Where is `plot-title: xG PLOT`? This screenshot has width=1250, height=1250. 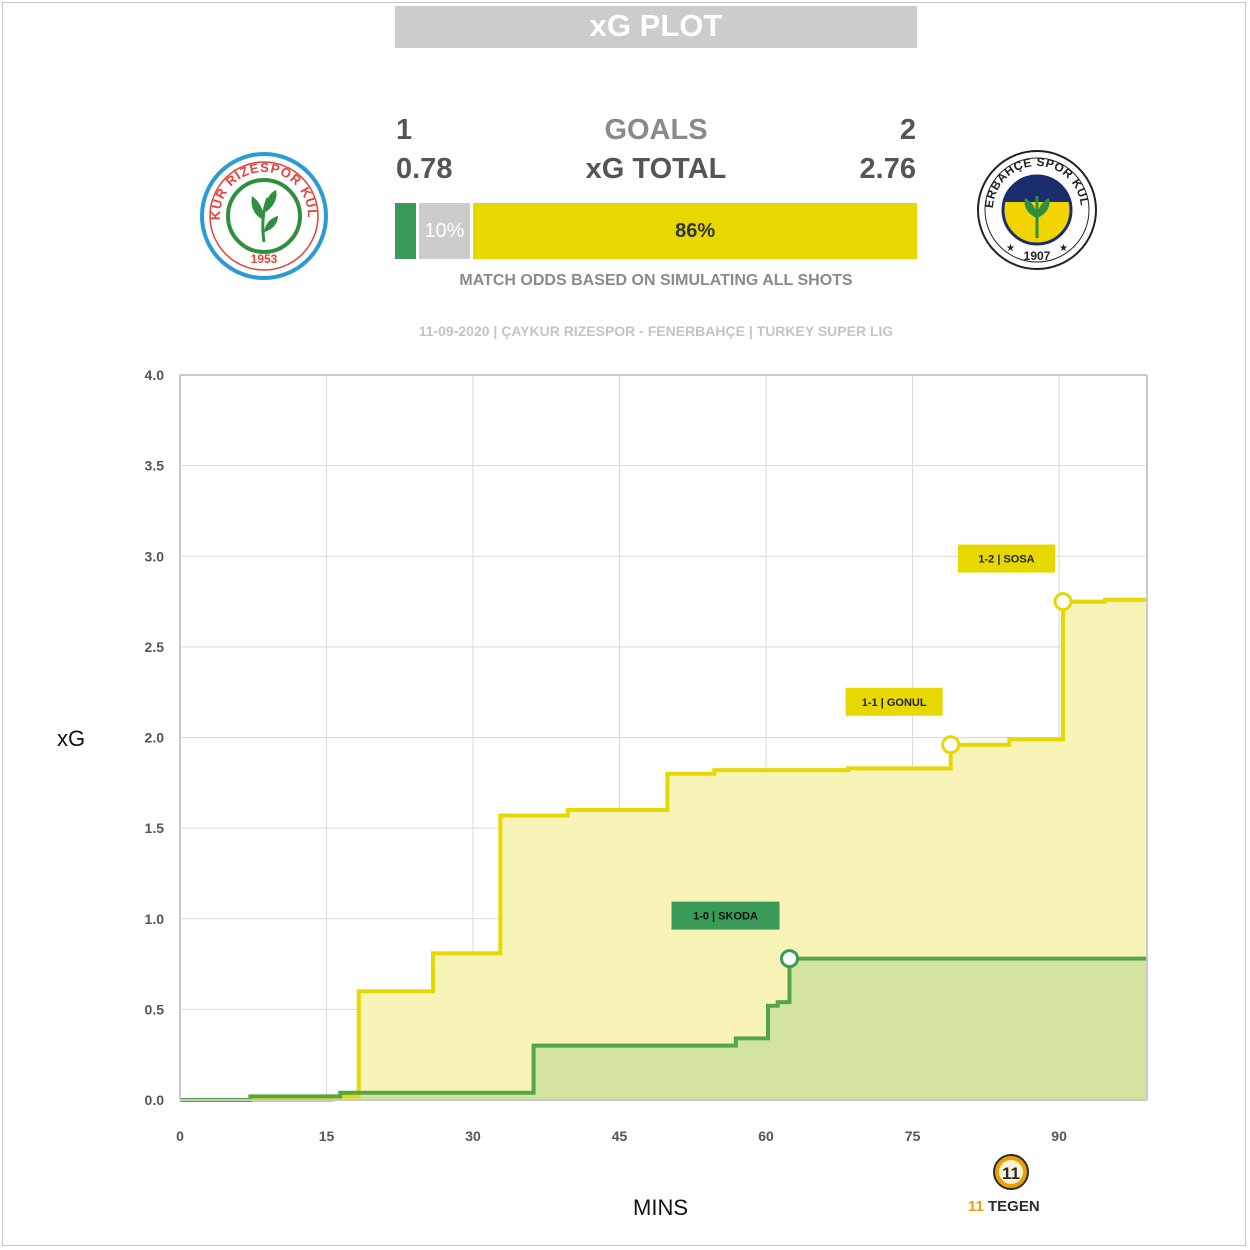 plot-title: xG PLOT is located at coordinates (656, 27).